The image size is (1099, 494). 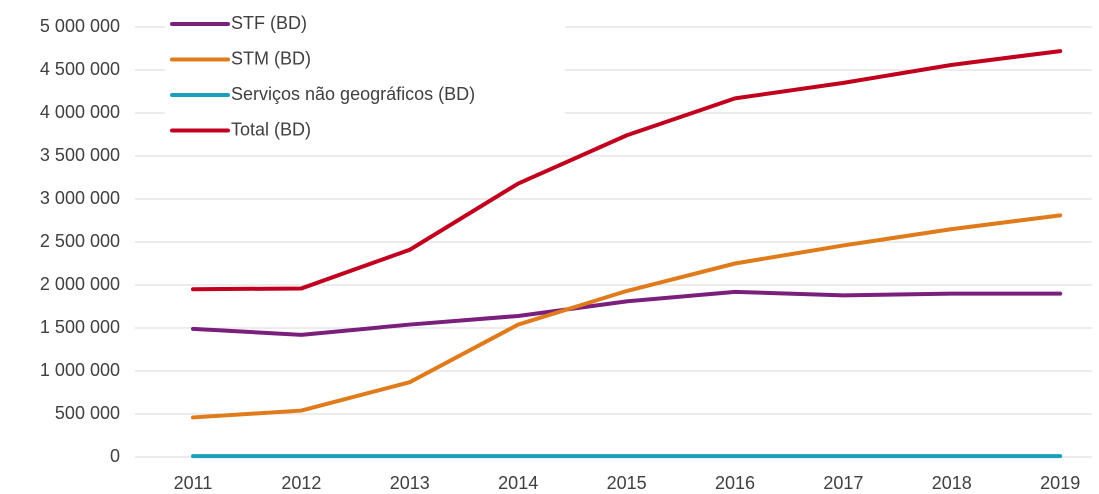 What do you see at coordinates (80, 327) in the screenshot?
I see `y-tick-label: 1 500 000` at bounding box center [80, 327].